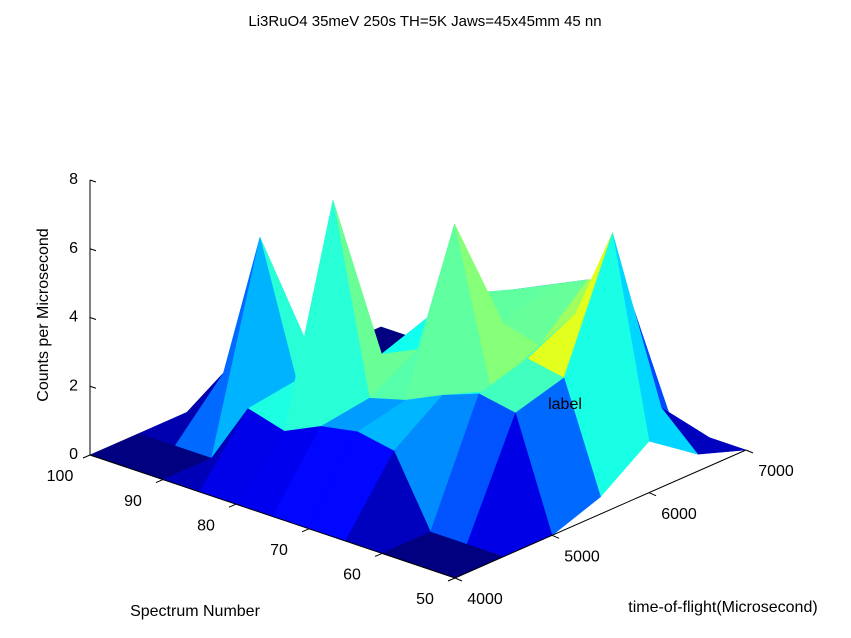  What do you see at coordinates (73, 248) in the screenshot?
I see `z-tick-label: 6` at bounding box center [73, 248].